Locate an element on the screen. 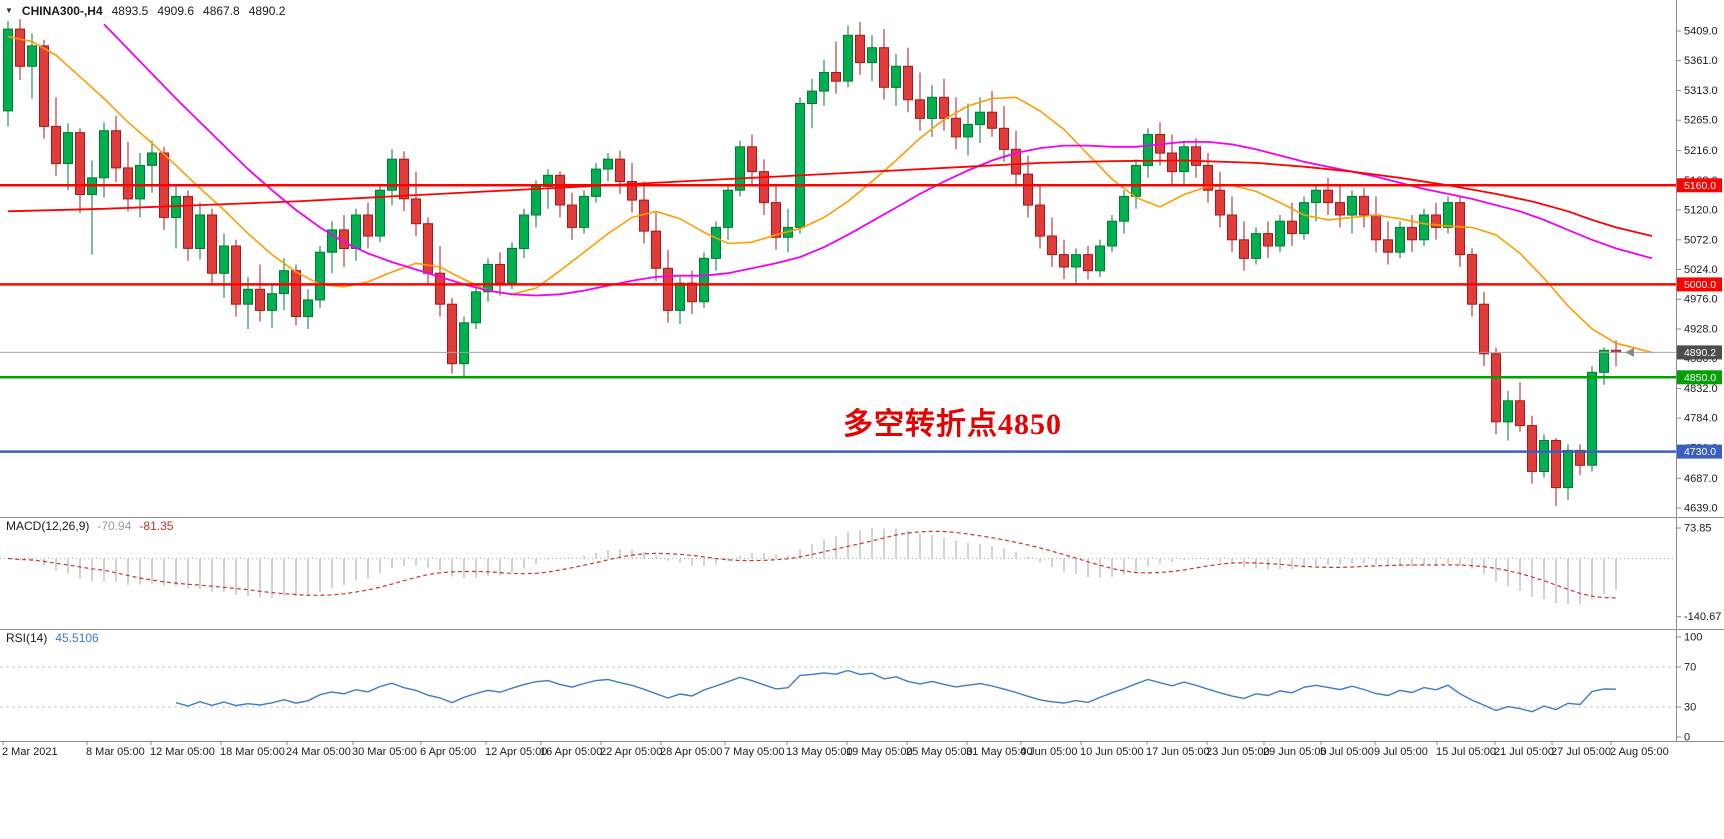 This screenshot has height=839, width=1724. price-badge-4850.0 is located at coordinates (1699, 377).